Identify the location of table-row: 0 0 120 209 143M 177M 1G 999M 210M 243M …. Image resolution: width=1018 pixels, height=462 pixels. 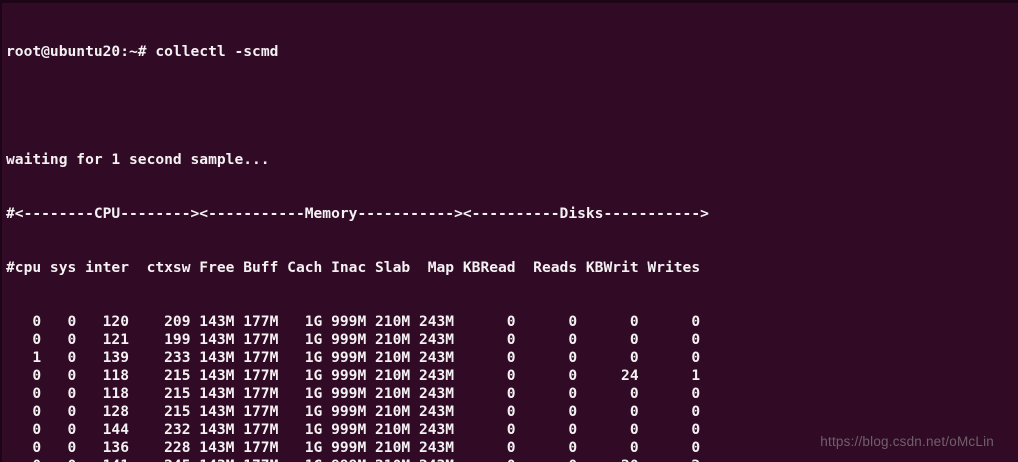
(353, 321).